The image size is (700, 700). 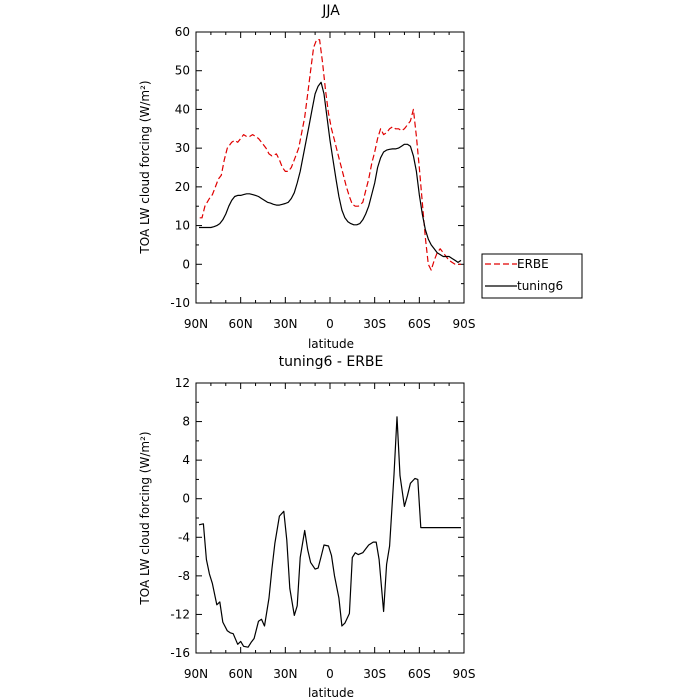 What do you see at coordinates (180, 653) in the screenshot?
I see `bottom-ytick-label: -16` at bounding box center [180, 653].